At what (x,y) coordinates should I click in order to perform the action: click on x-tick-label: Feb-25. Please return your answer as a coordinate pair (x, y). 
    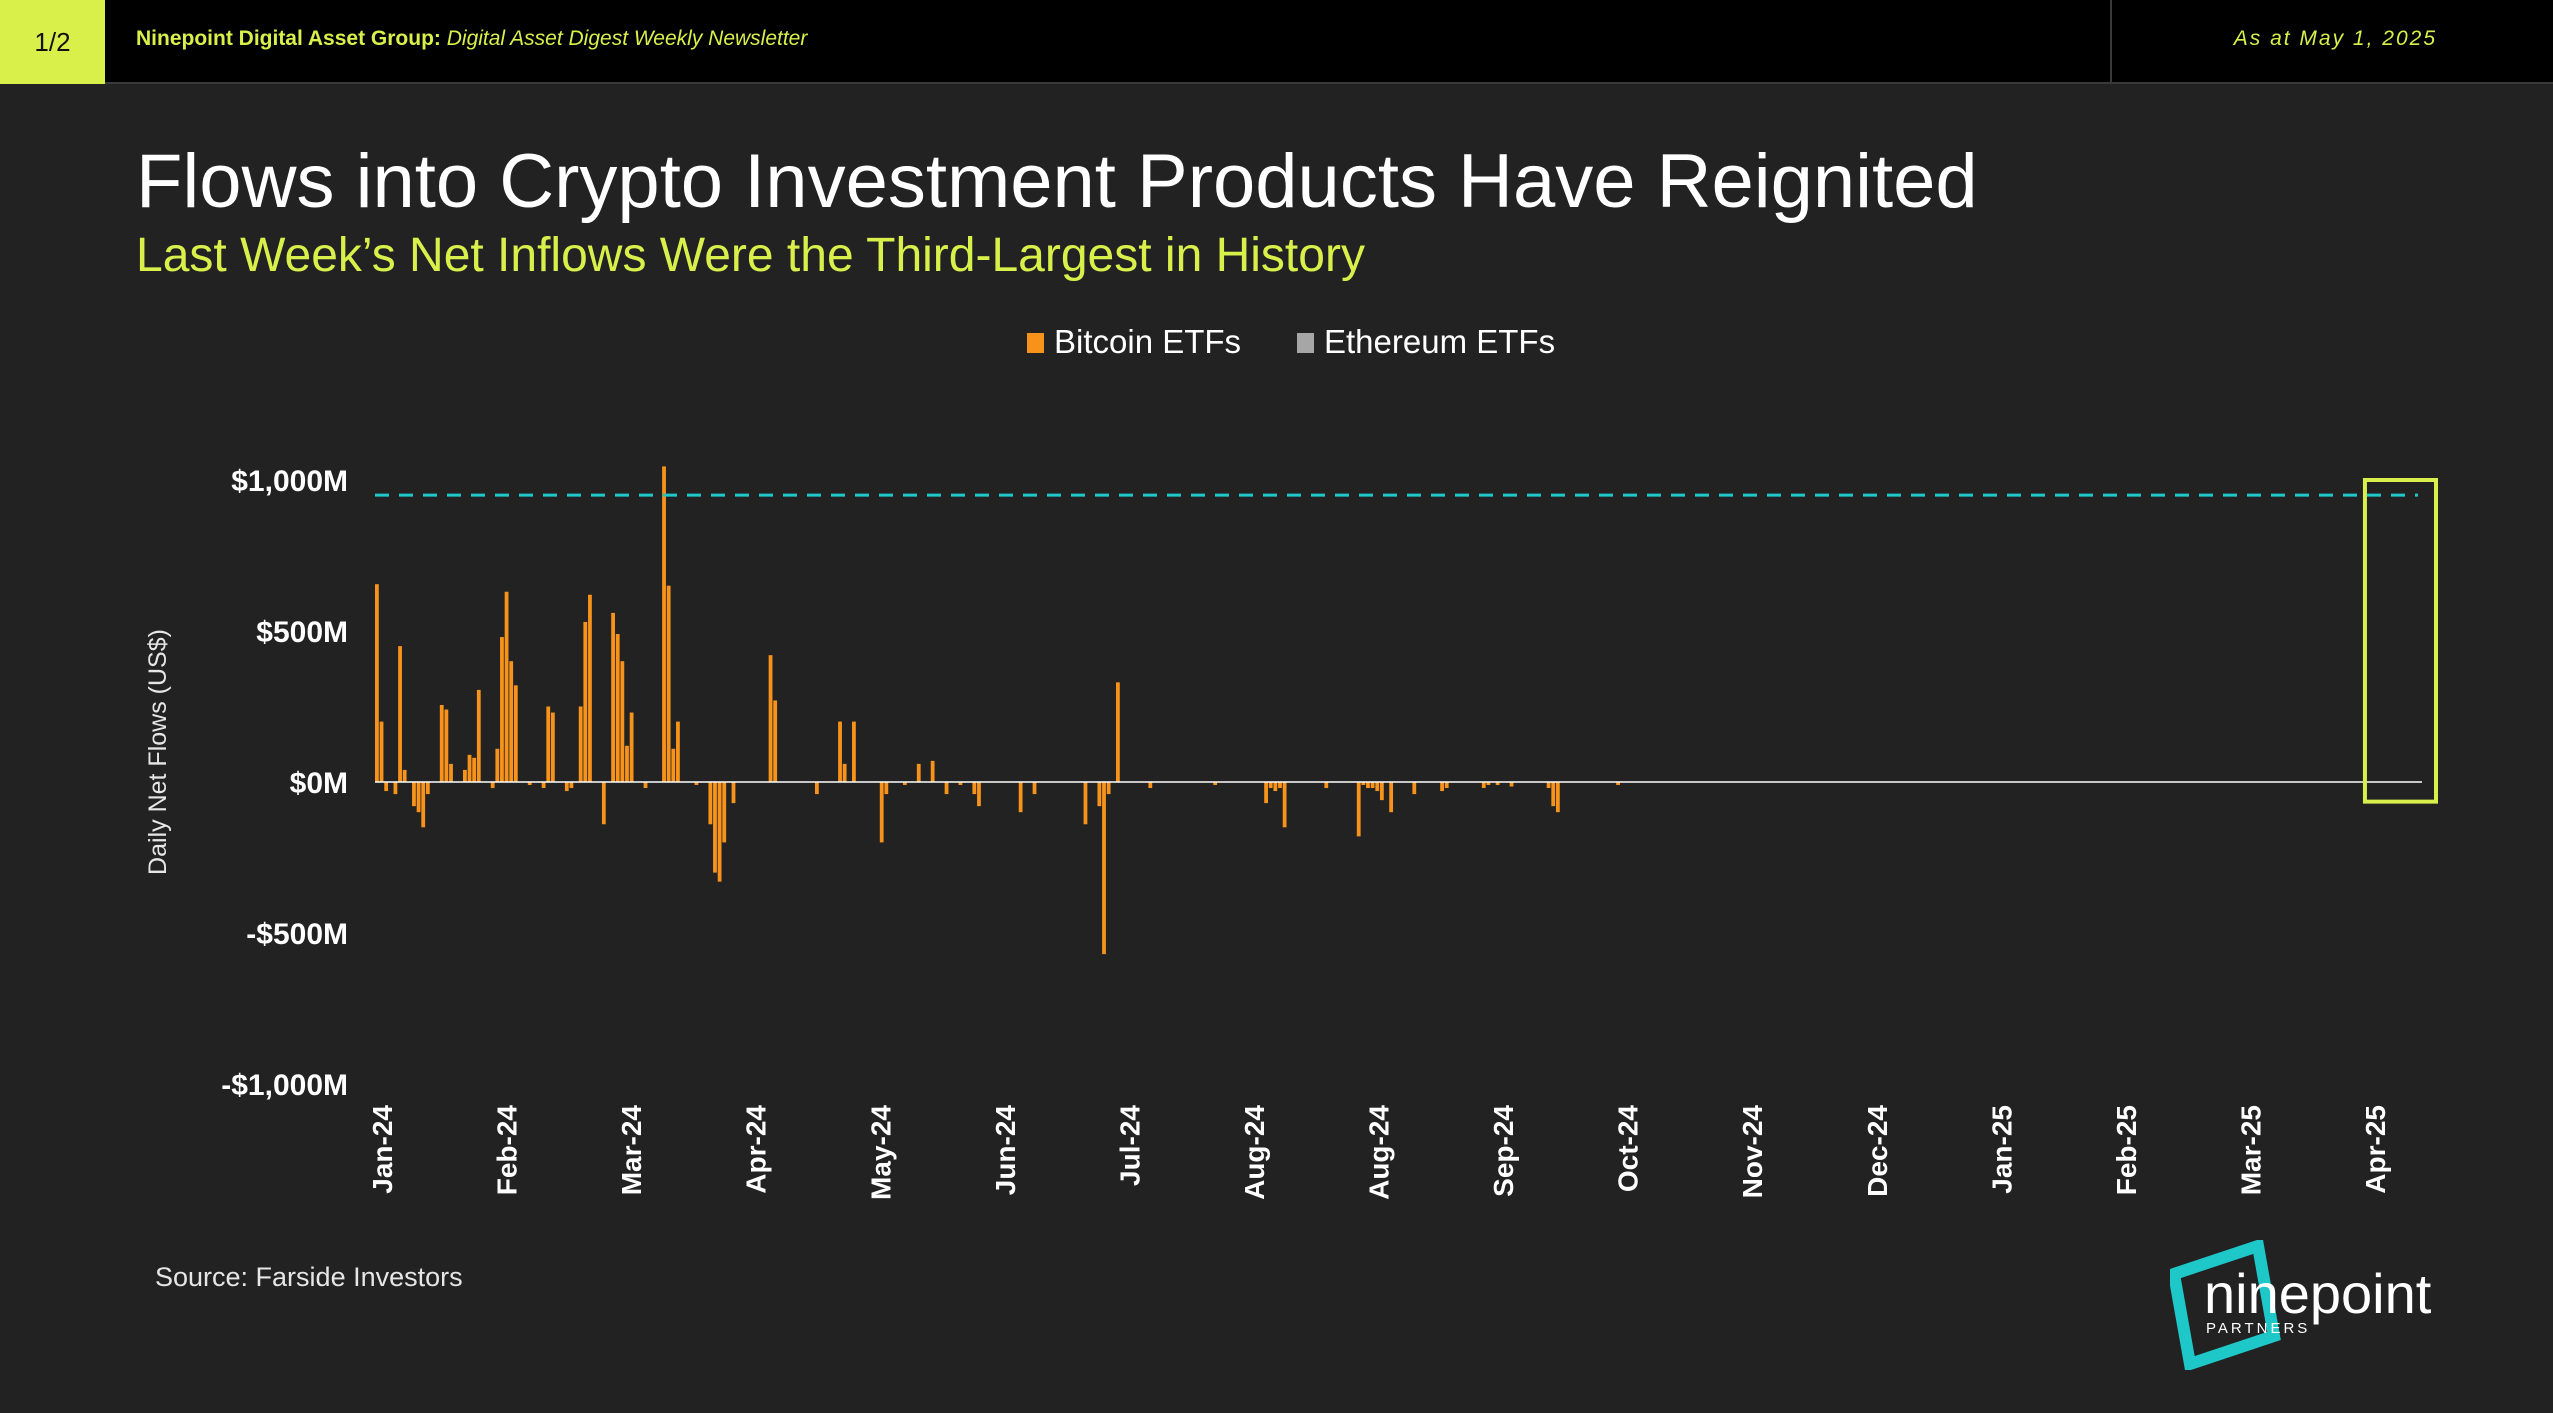
    Looking at the image, I should click on (2126, 1150).